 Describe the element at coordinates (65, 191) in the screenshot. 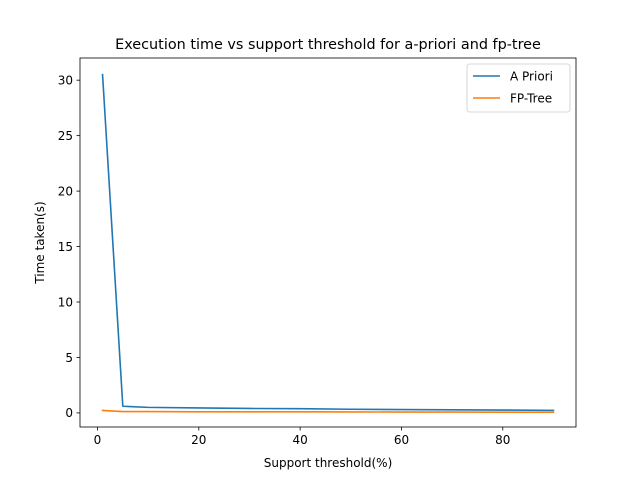

I see `y-tick-label: 20` at that location.